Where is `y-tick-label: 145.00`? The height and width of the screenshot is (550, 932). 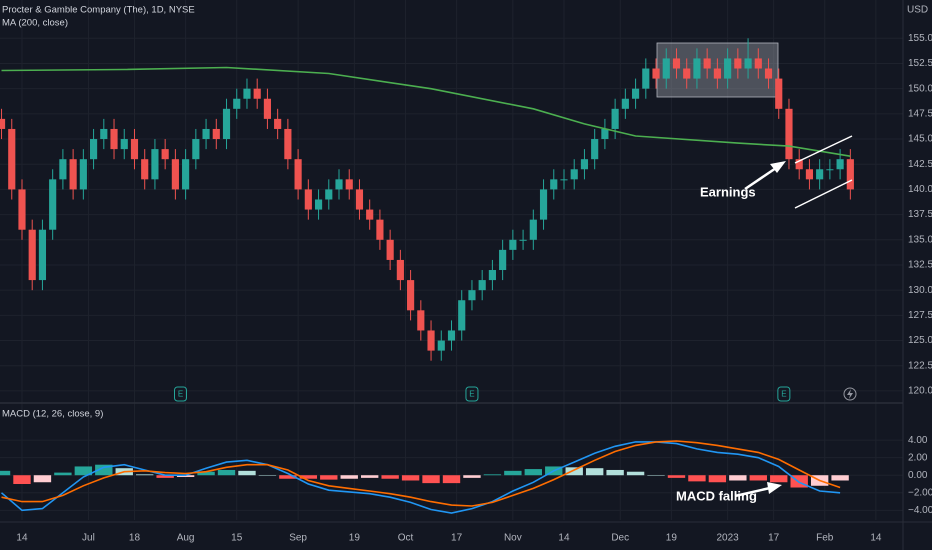
y-tick-label: 145.00 is located at coordinates (920, 139).